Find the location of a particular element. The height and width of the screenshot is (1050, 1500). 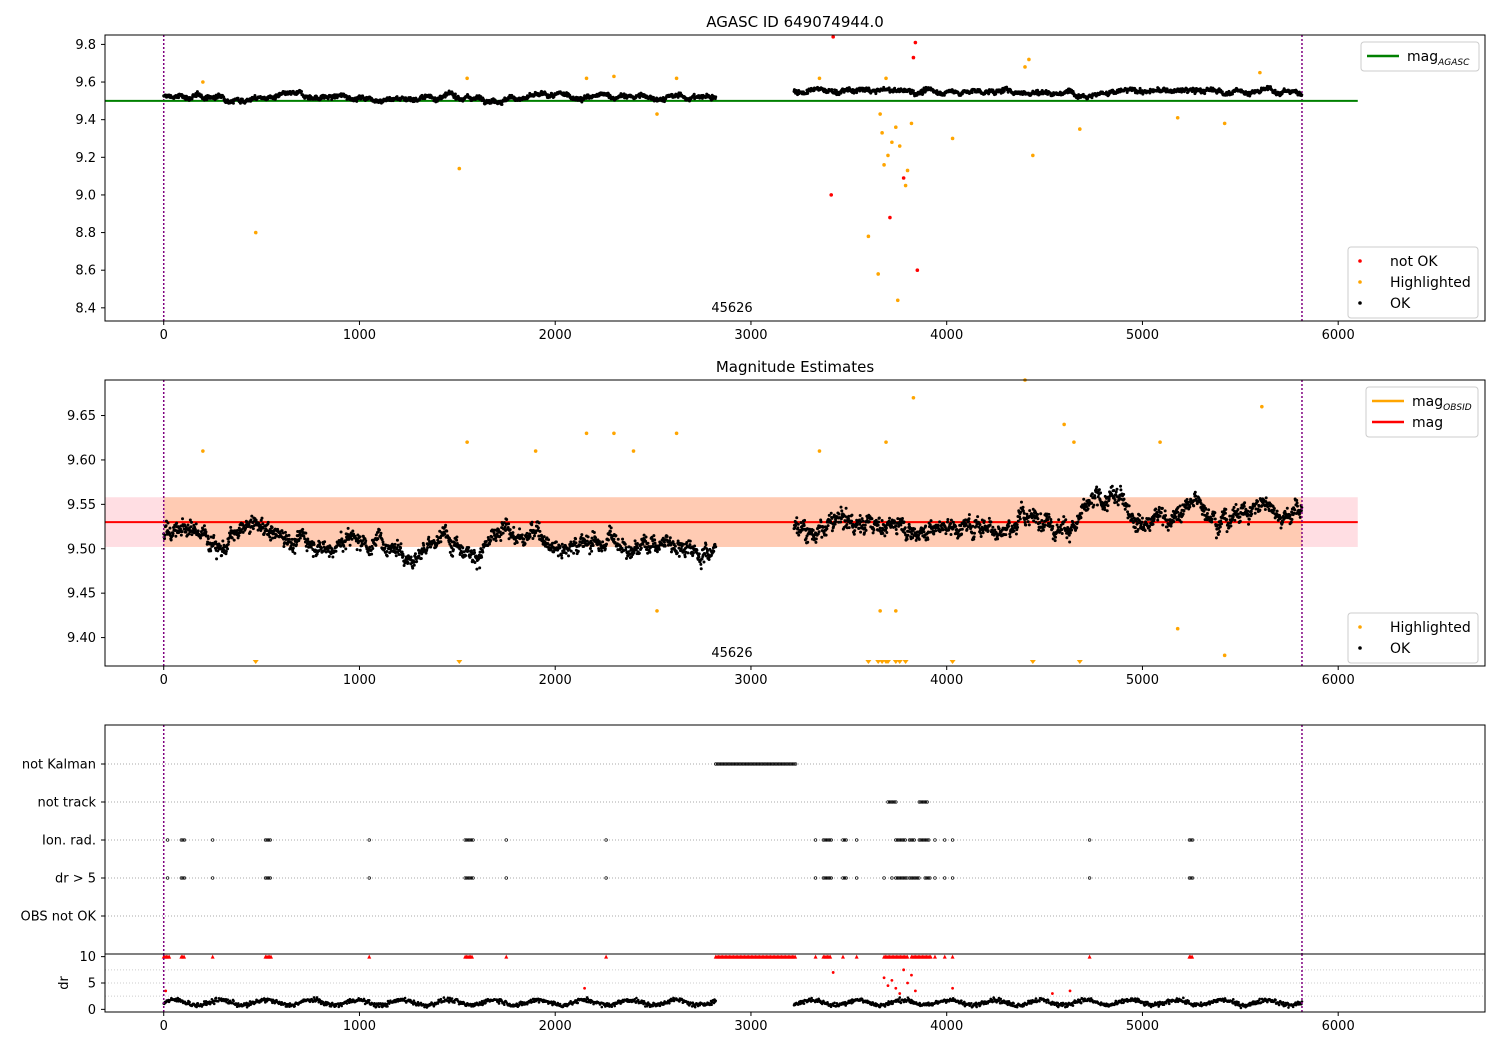

x-tick-label: 4000 is located at coordinates (946, 335).